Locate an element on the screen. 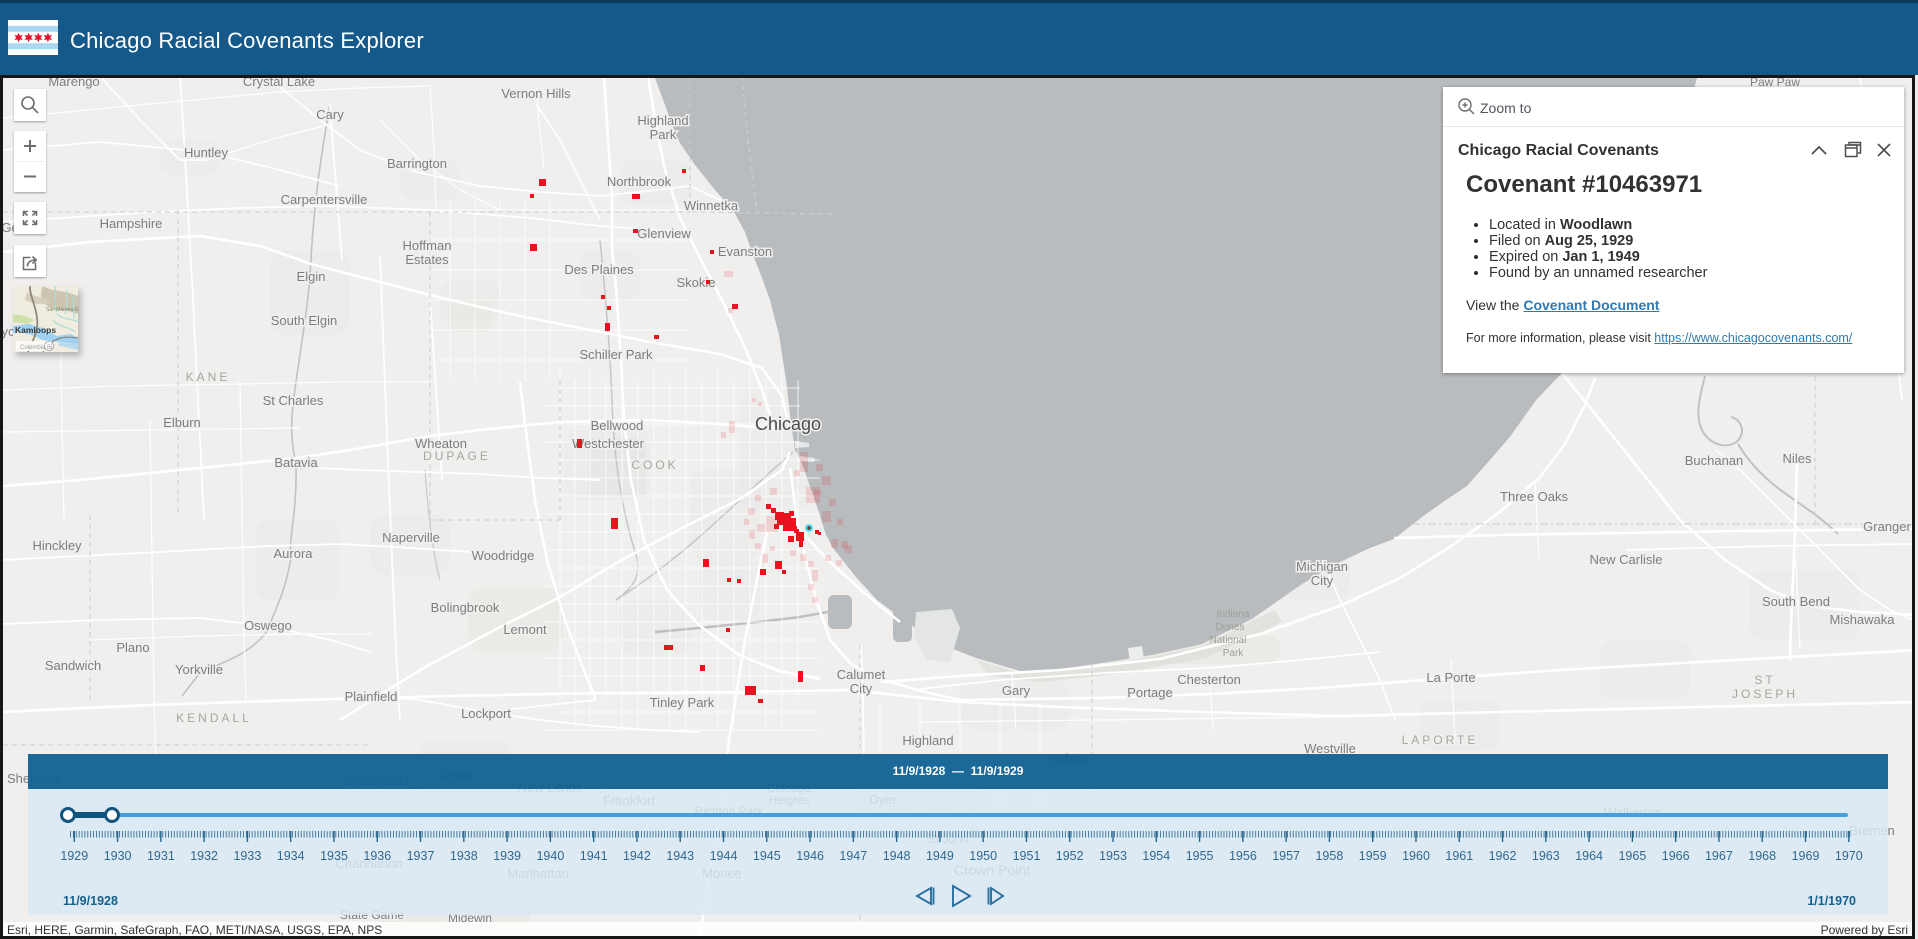 This screenshot has width=1918, height=939. svg-text: Carpentersville is located at coordinates (324, 199).